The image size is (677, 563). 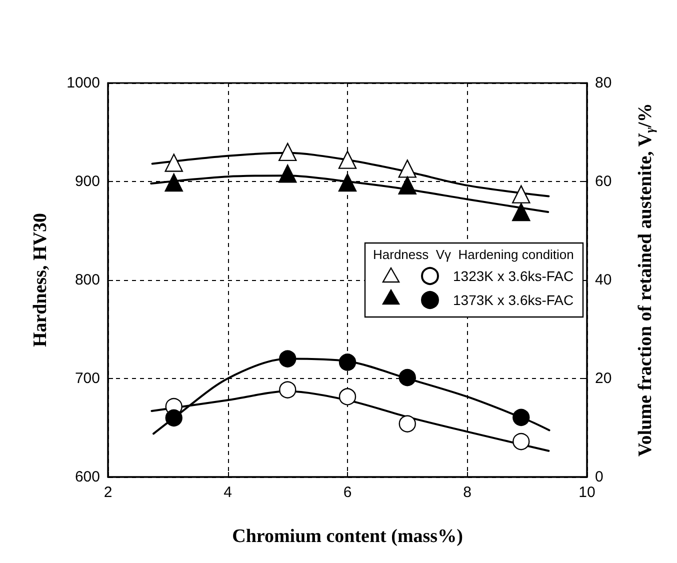 I want to click on x-tick-label: 2, so click(x=108, y=492).